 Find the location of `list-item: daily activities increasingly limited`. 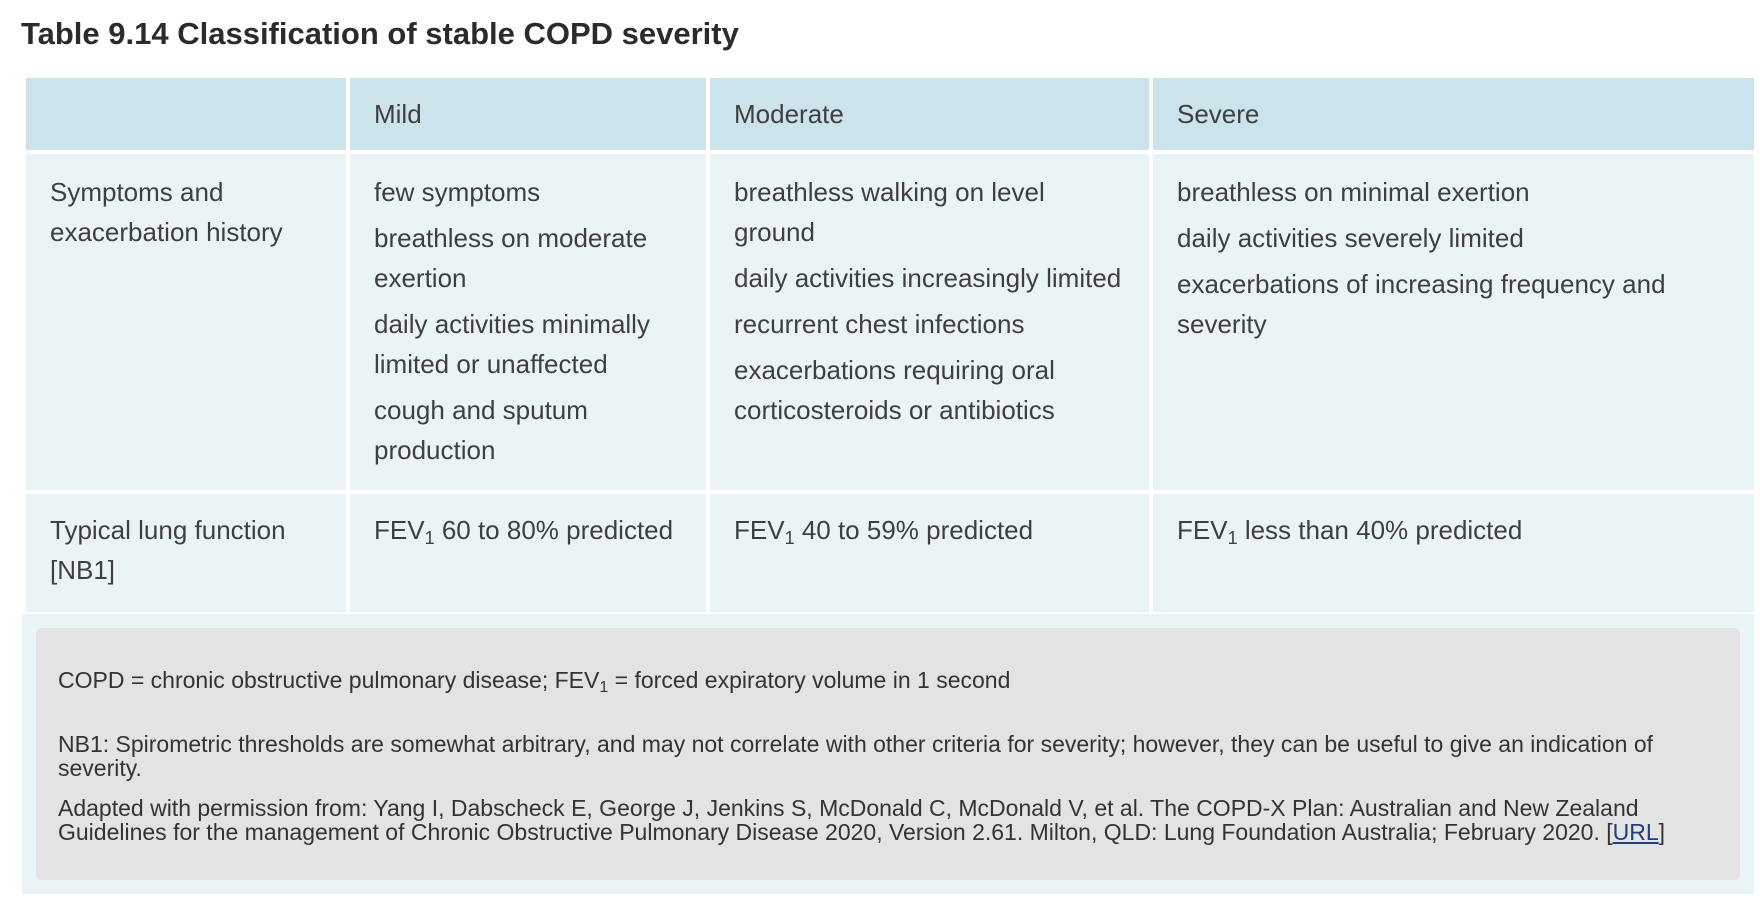

list-item: daily activities increasingly limited is located at coordinates (928, 278).